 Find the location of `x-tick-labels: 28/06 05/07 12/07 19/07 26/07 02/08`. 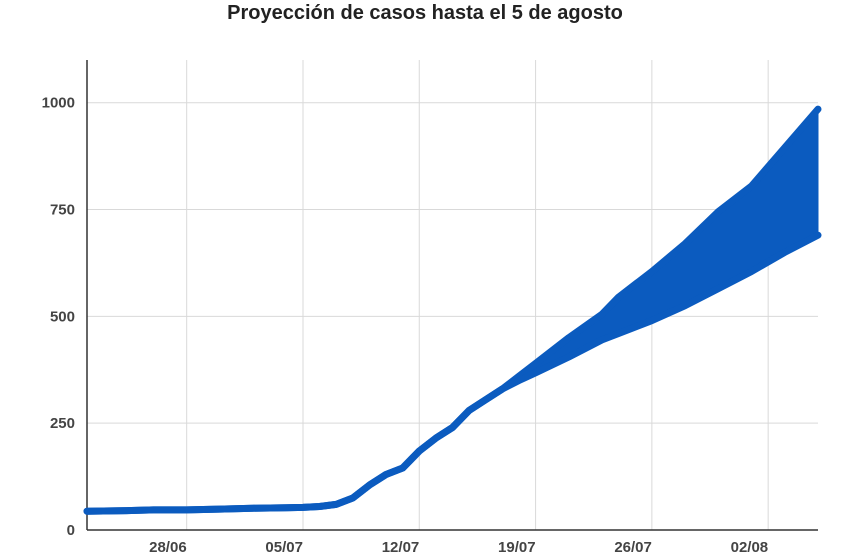

x-tick-labels: 28/06 05/07 12/07 19/07 26/07 02/08 is located at coordinates (458, 547).